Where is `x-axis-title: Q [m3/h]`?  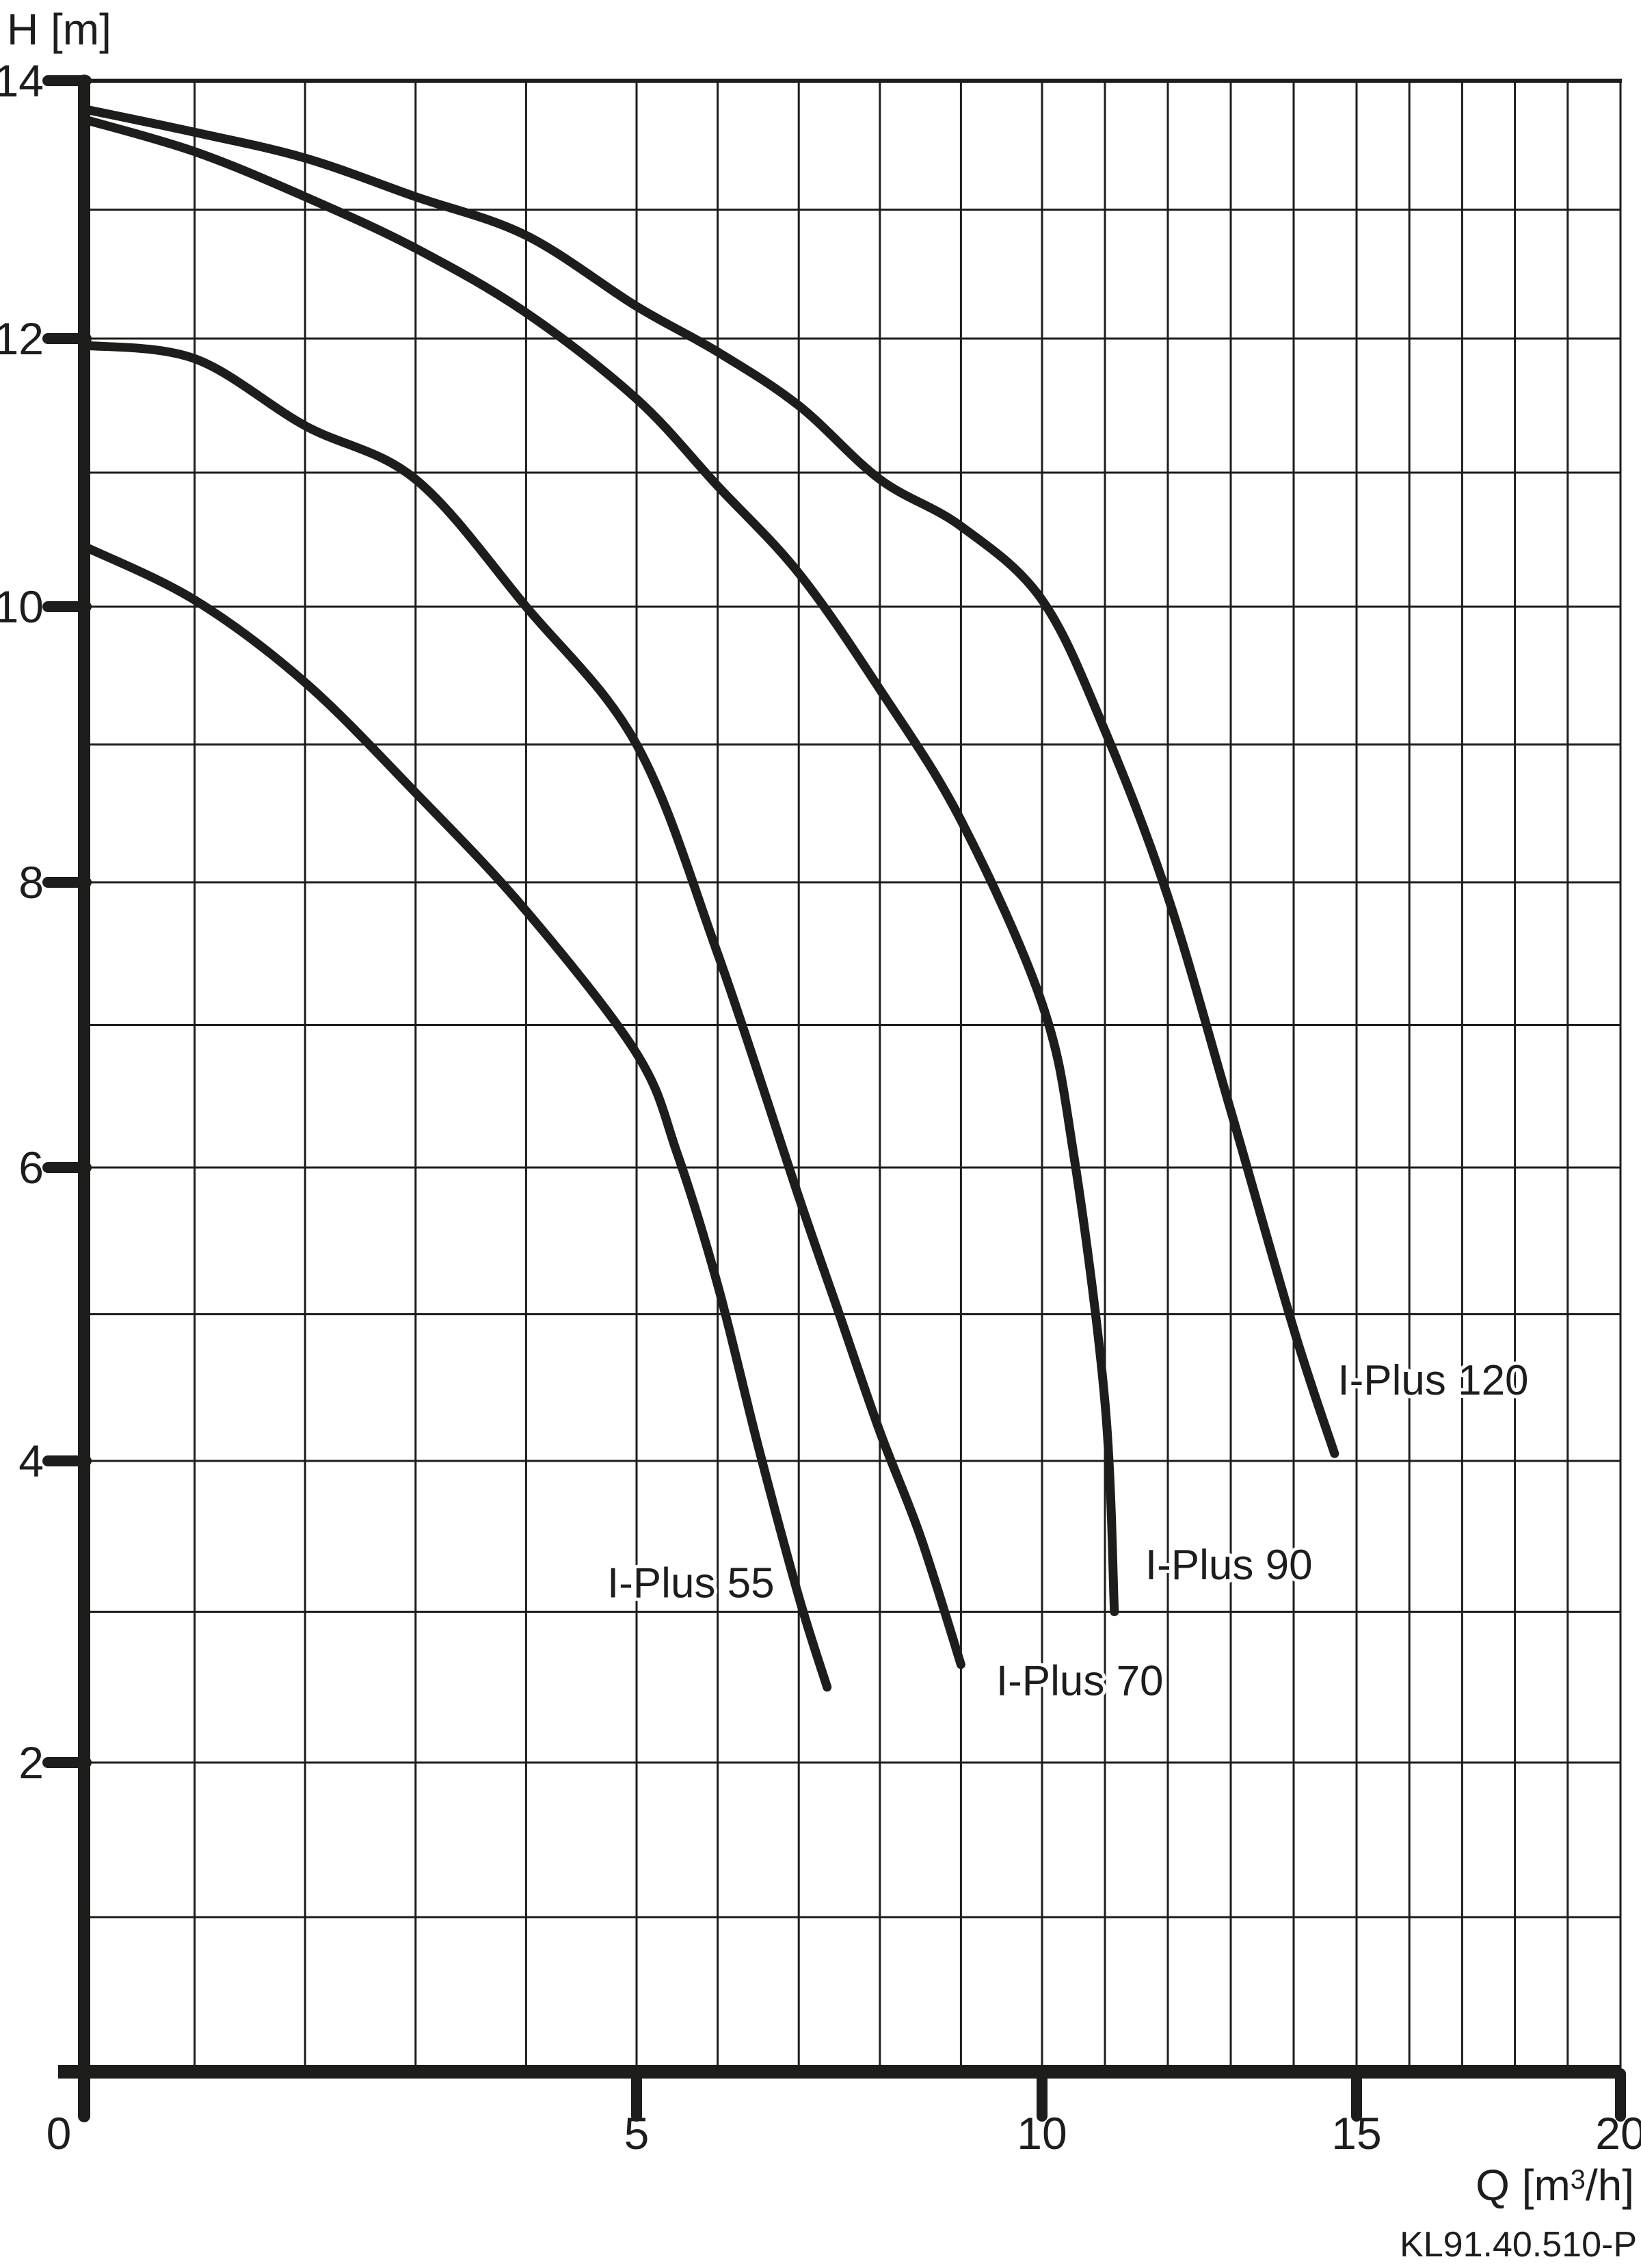 x-axis-title: Q [m3/h] is located at coordinates (1555, 2185).